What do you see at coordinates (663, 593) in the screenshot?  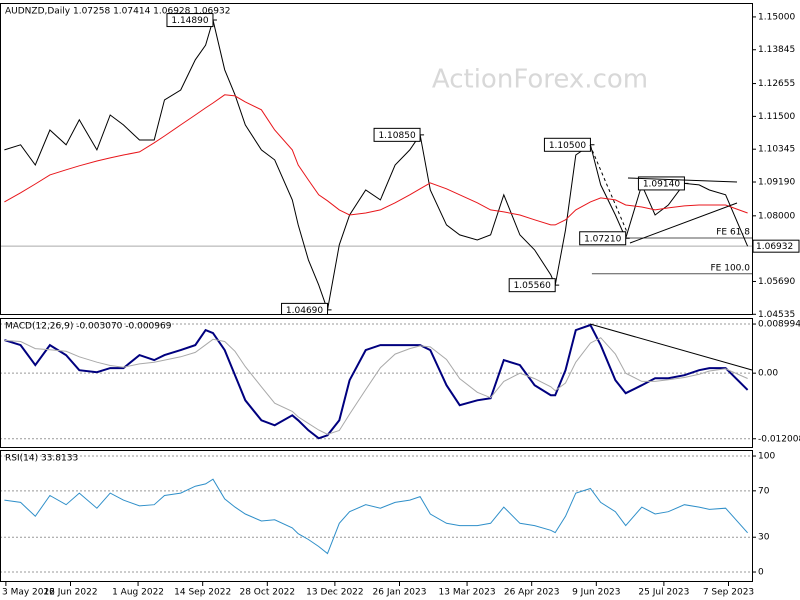 I see `x-tick-label: 25 Jul 2023` at bounding box center [663, 593].